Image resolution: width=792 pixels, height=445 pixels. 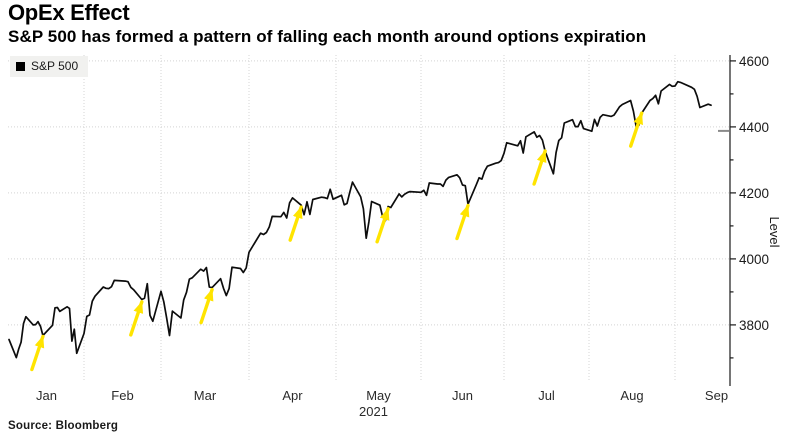 I want to click on x-tick-label: Mar, so click(x=205, y=395).